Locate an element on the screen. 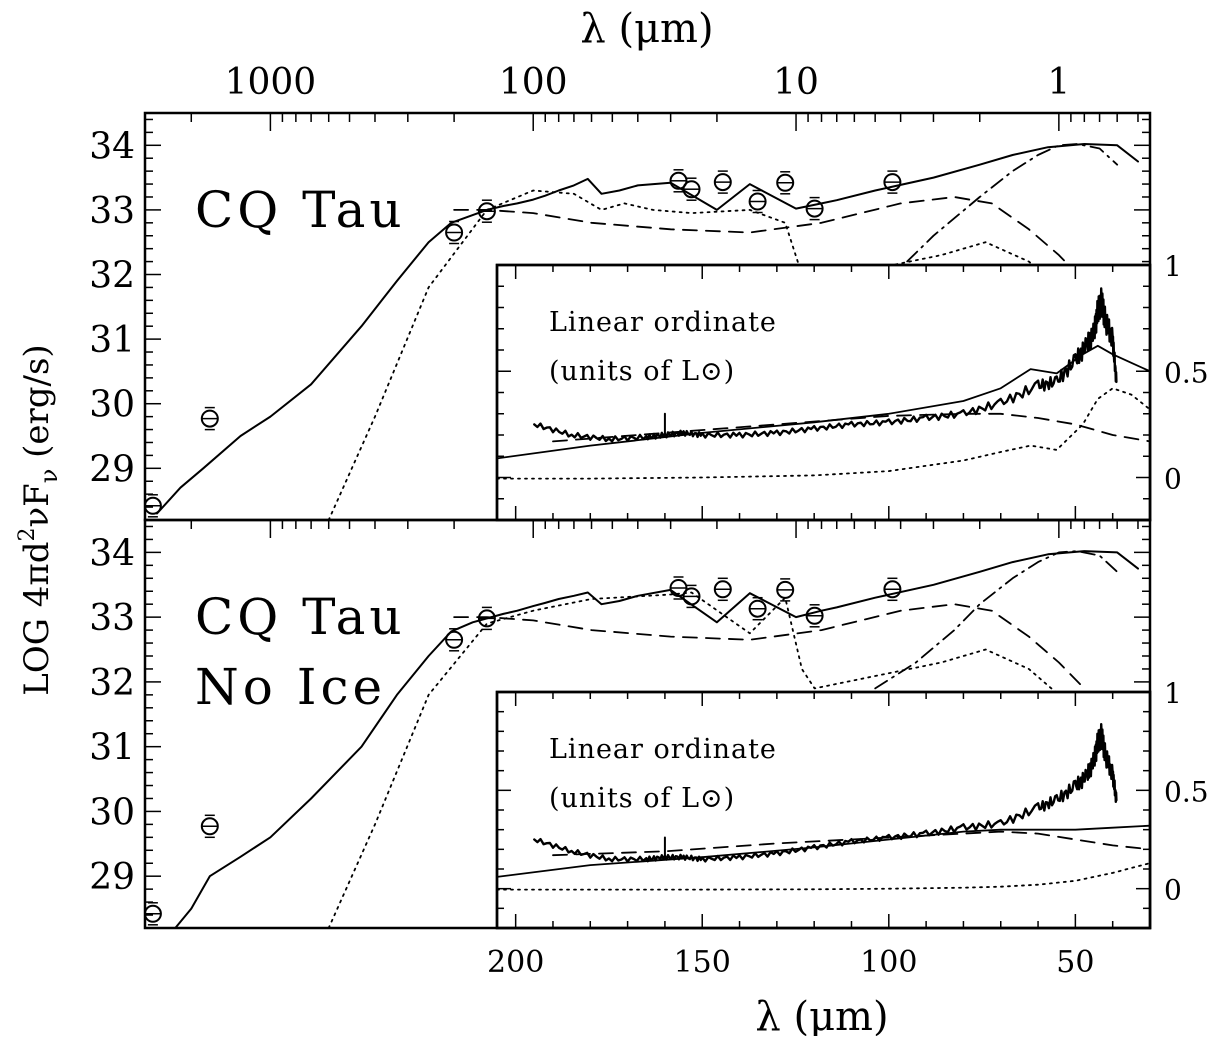 The height and width of the screenshot is (1041, 1222). x-axis-top-label: λ (μm) is located at coordinates (646, 29).